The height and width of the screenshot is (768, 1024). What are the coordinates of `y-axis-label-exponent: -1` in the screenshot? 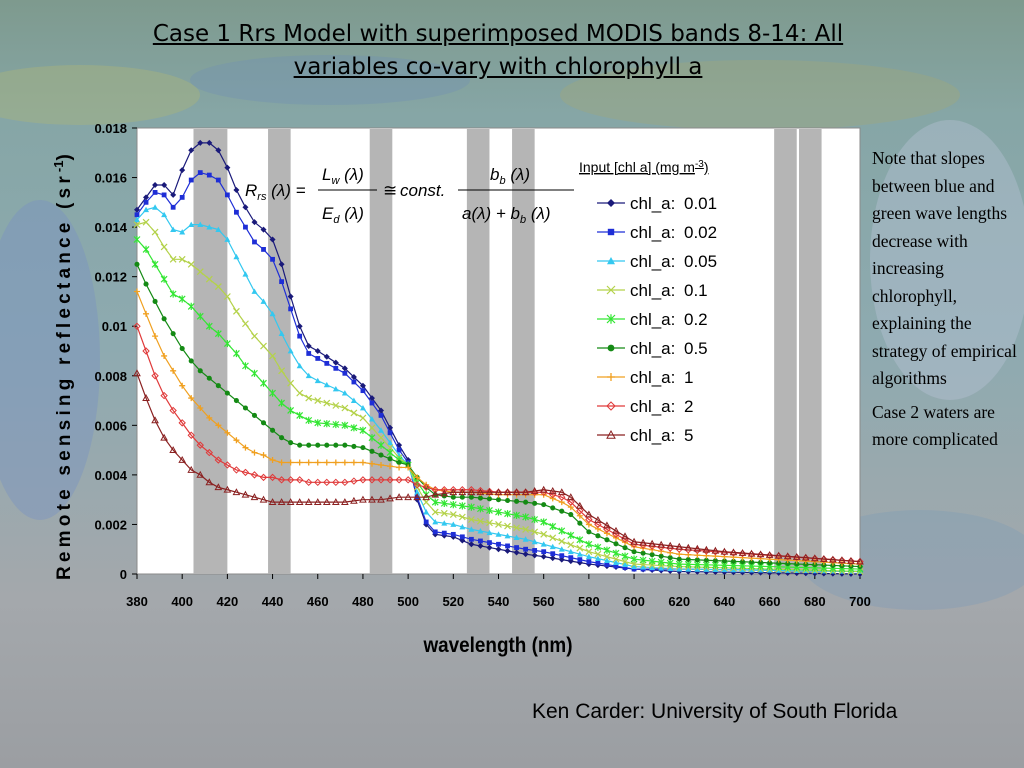 It's located at (58, 167).